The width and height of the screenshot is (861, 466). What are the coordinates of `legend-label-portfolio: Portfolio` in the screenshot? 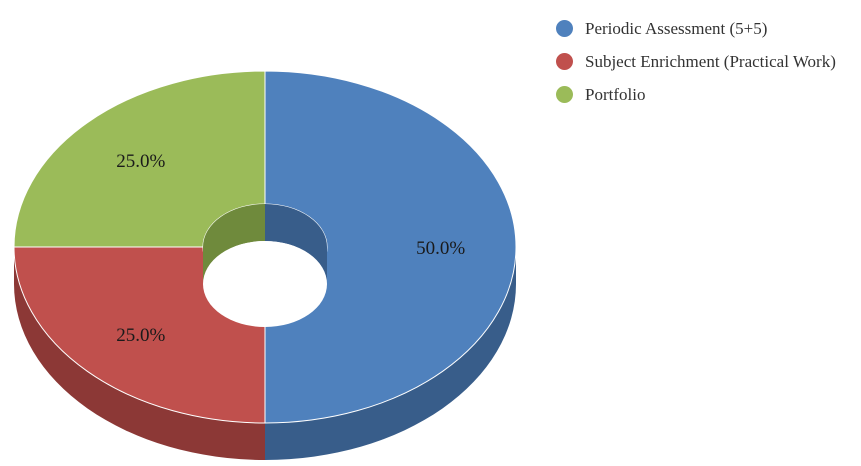 It's located at (615, 94).